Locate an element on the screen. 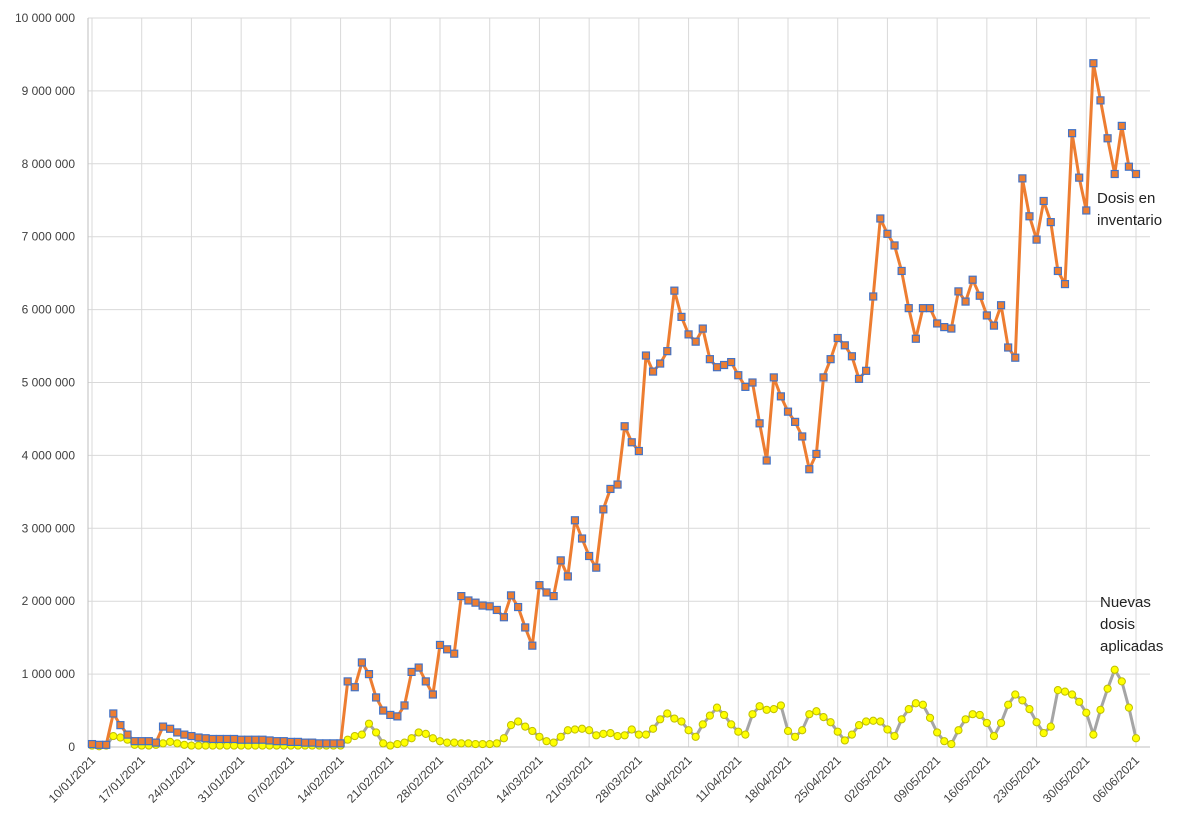 Image resolution: width=1200 pixels, height=829 pixels. x-tick-label: 07/02/2021 is located at coordinates (271, 779).